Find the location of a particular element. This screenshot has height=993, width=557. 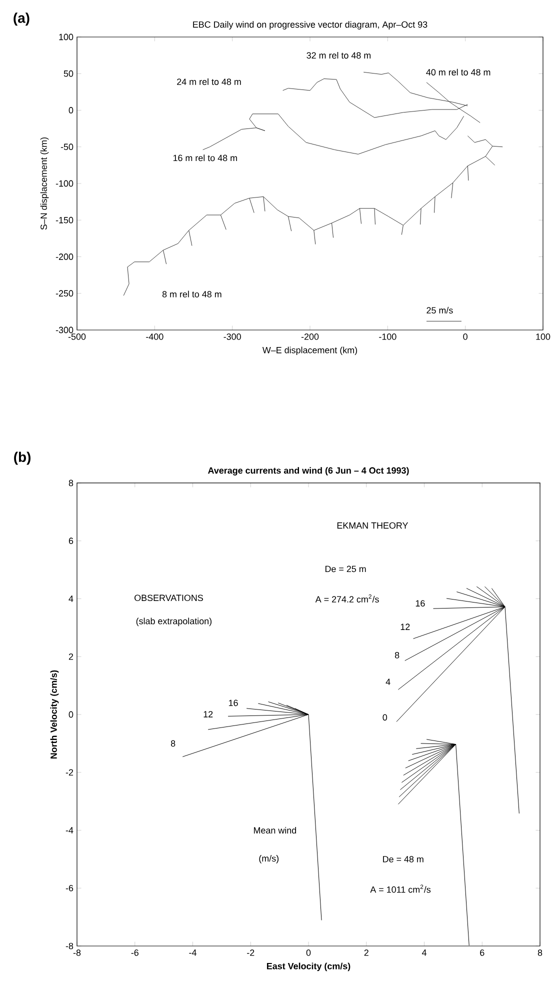

annotation: 25 m/s is located at coordinates (439, 310).